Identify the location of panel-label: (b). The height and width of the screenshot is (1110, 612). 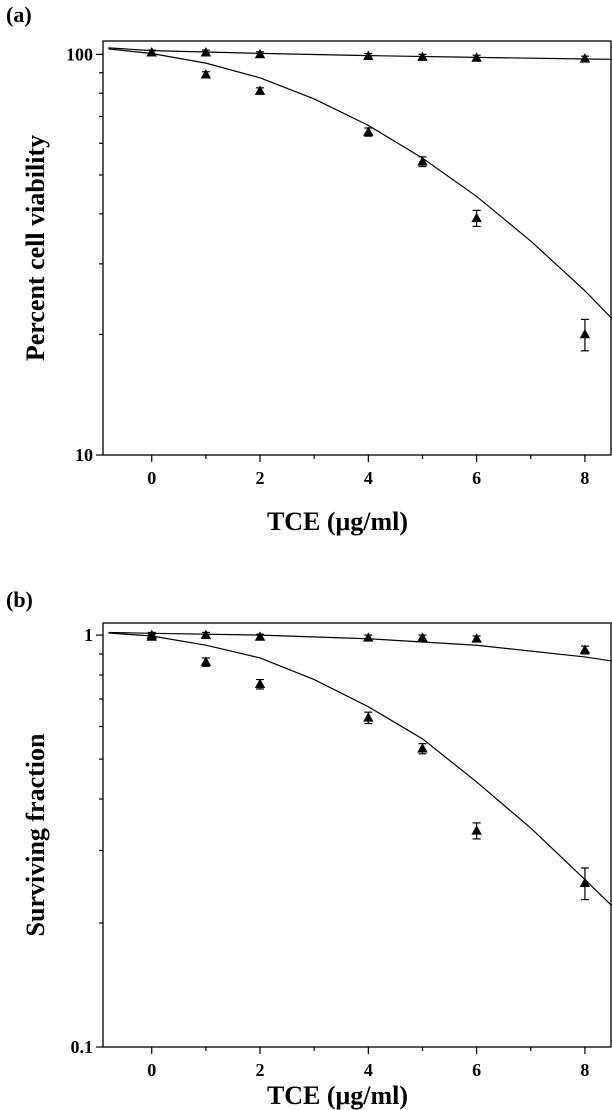
(19, 599).